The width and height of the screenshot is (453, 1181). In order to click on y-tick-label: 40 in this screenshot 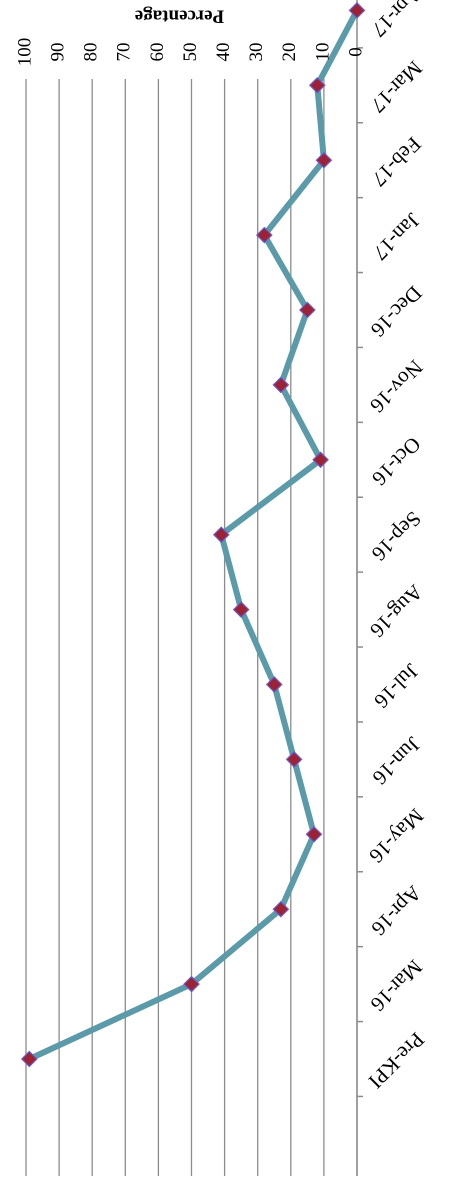, I will do `click(223, 52)`.